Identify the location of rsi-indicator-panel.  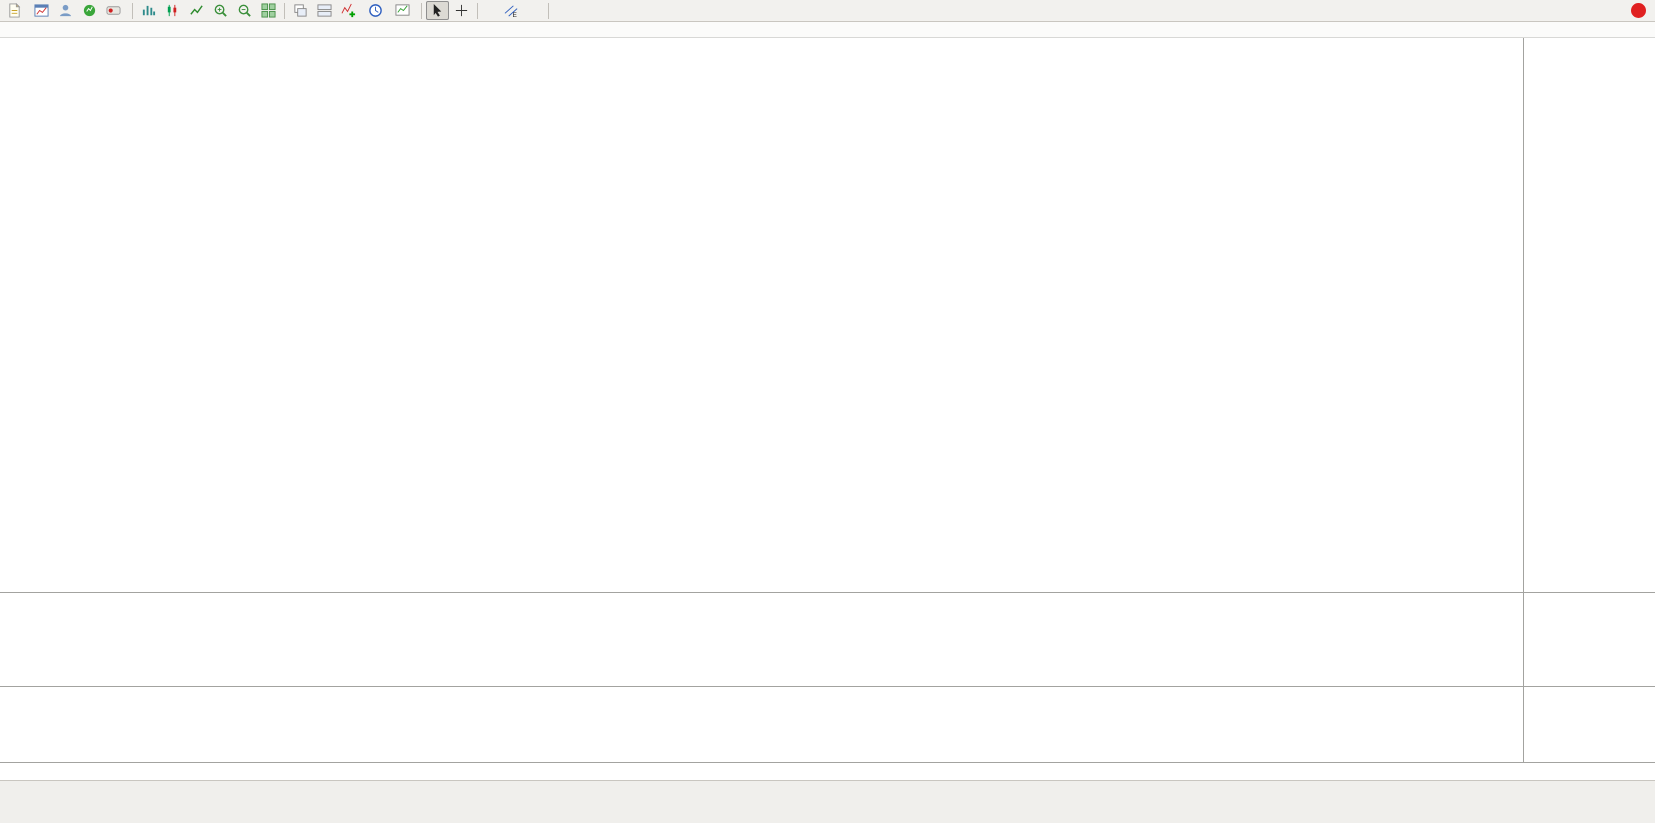
(761, 724).